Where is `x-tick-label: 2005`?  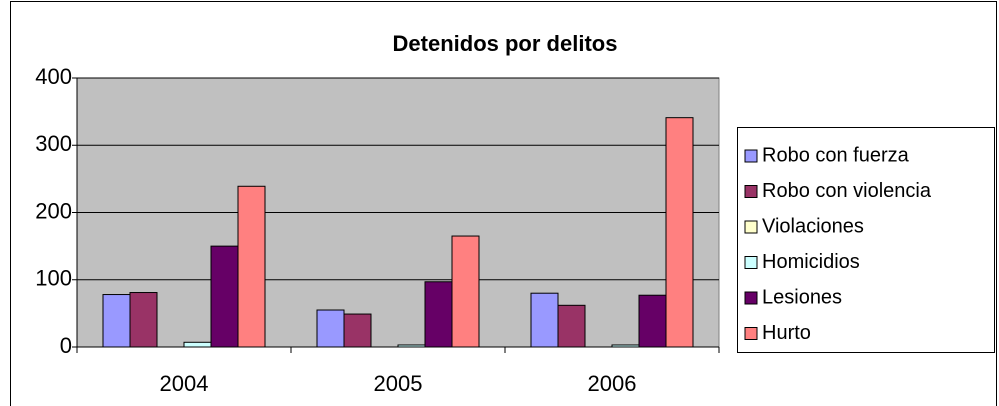 x-tick-label: 2005 is located at coordinates (398, 383).